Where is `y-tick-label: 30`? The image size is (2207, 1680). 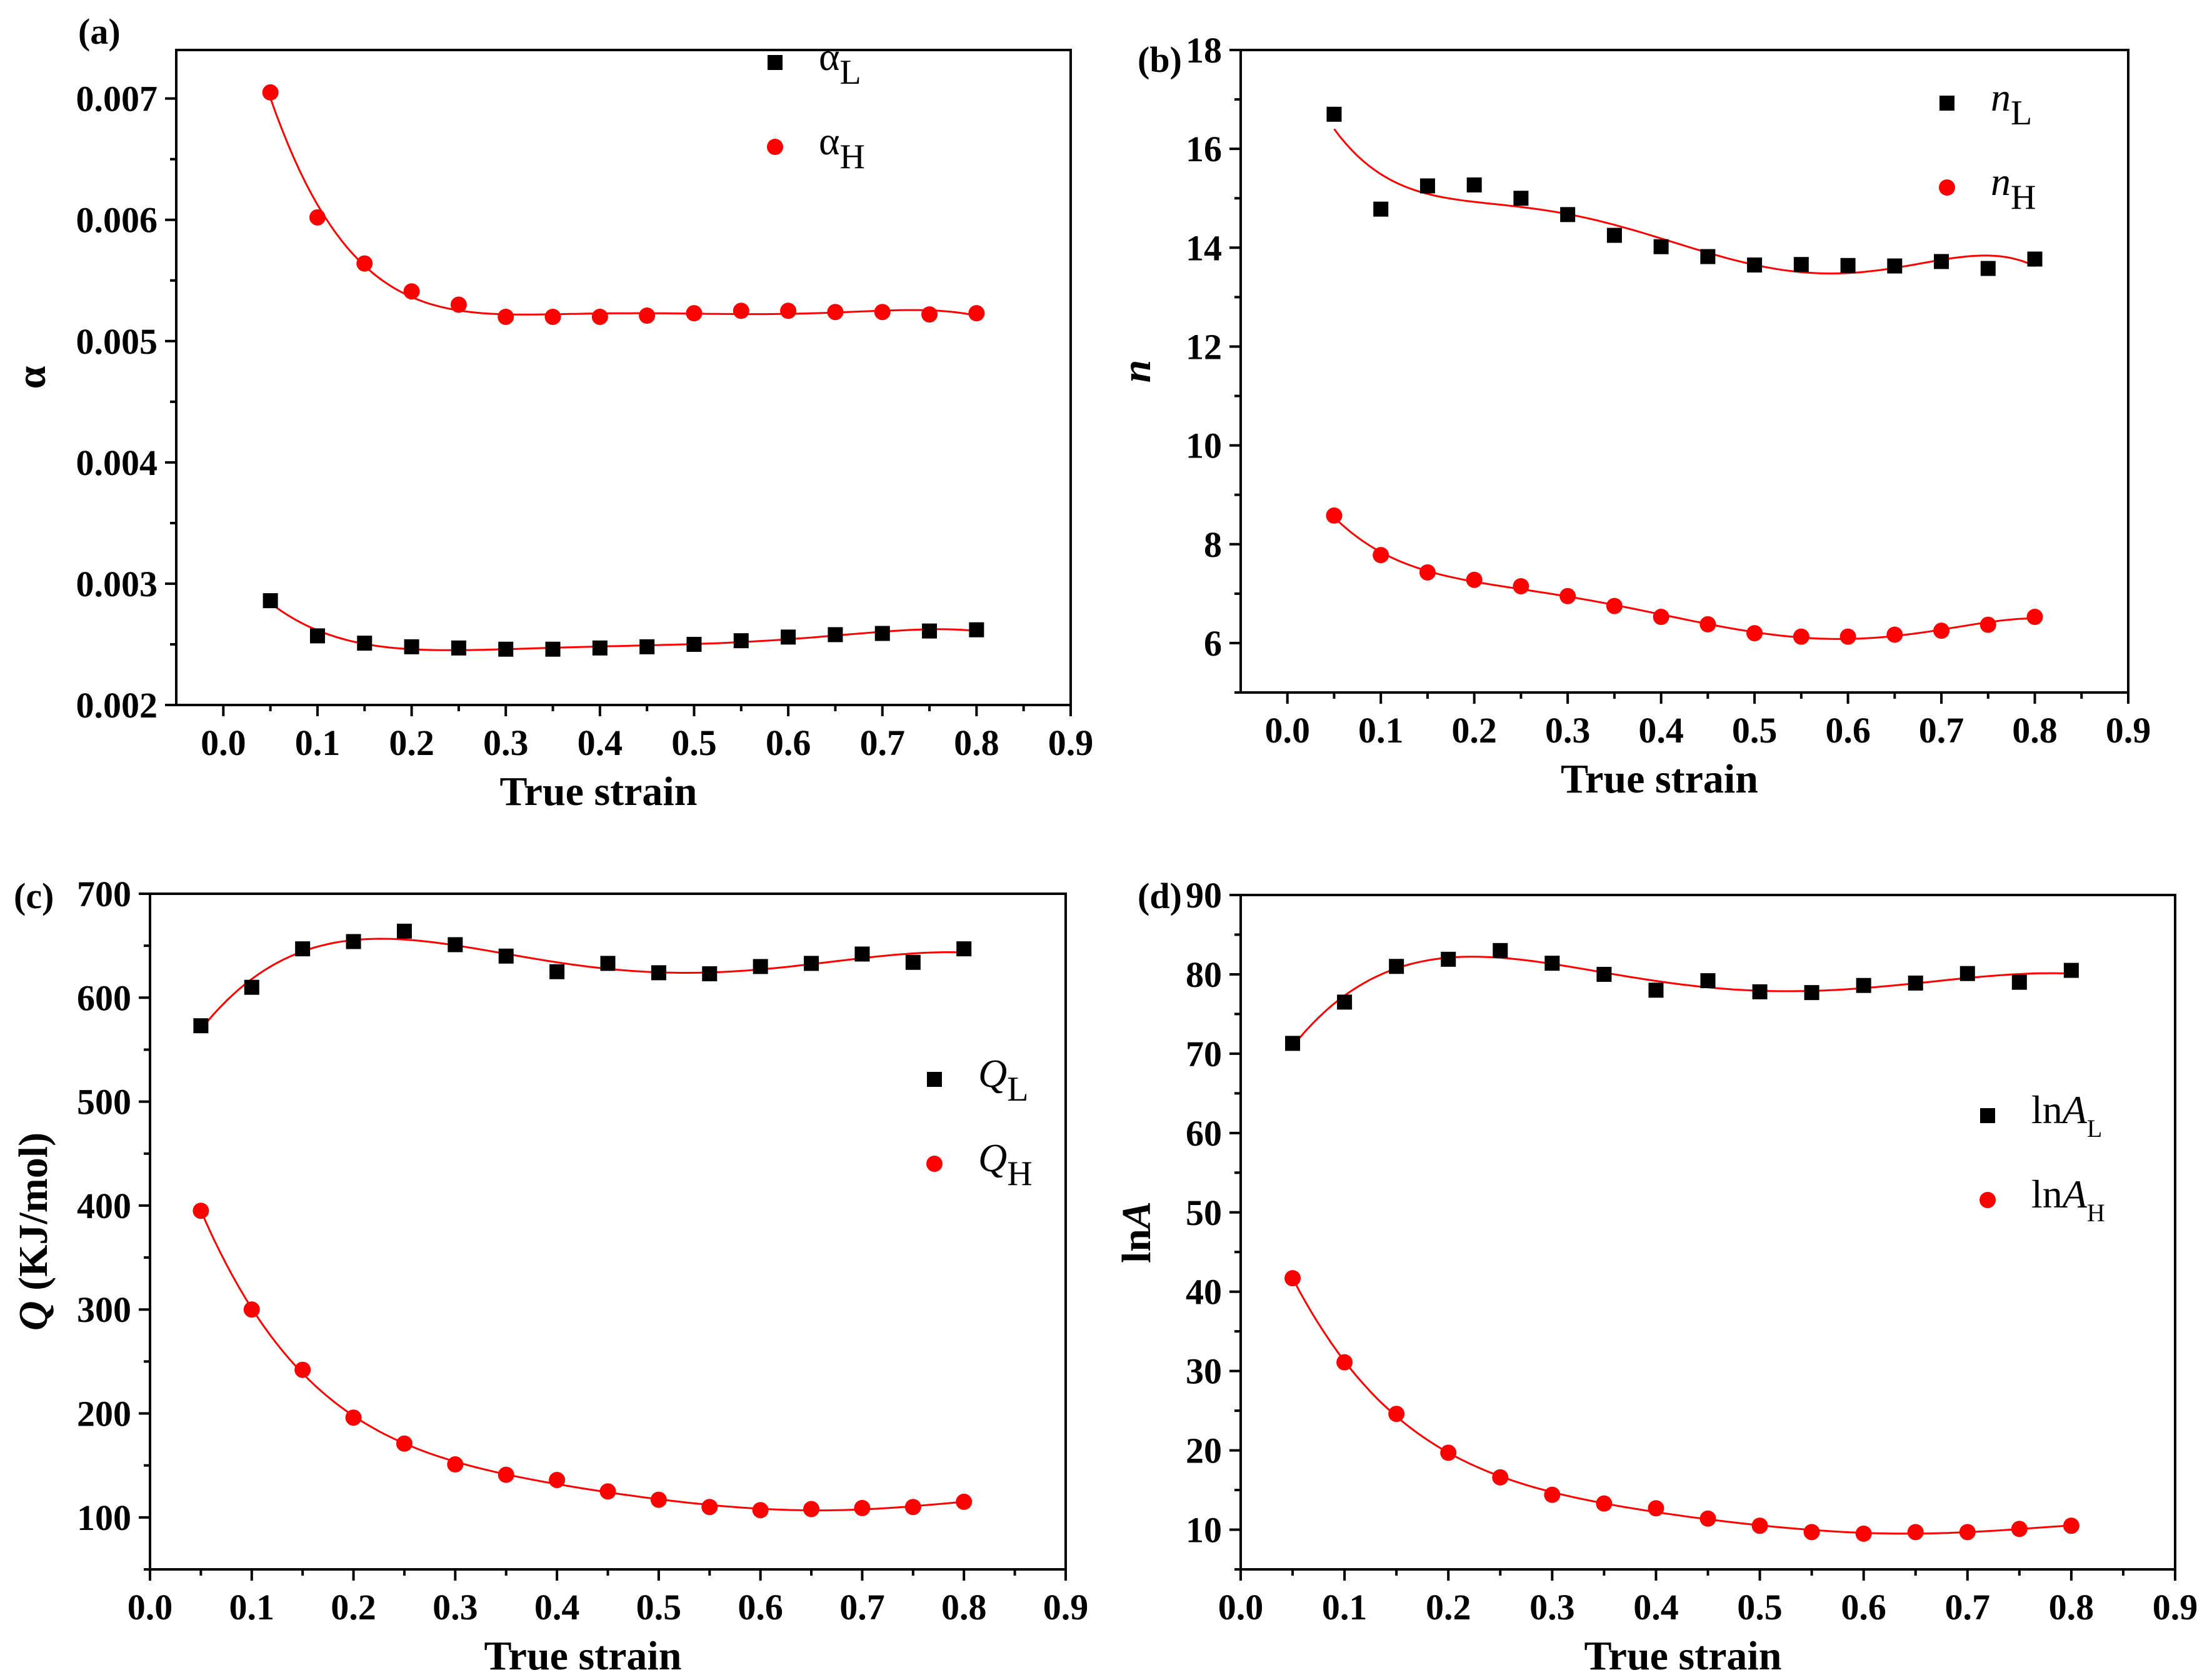 y-tick-label: 30 is located at coordinates (1204, 1371).